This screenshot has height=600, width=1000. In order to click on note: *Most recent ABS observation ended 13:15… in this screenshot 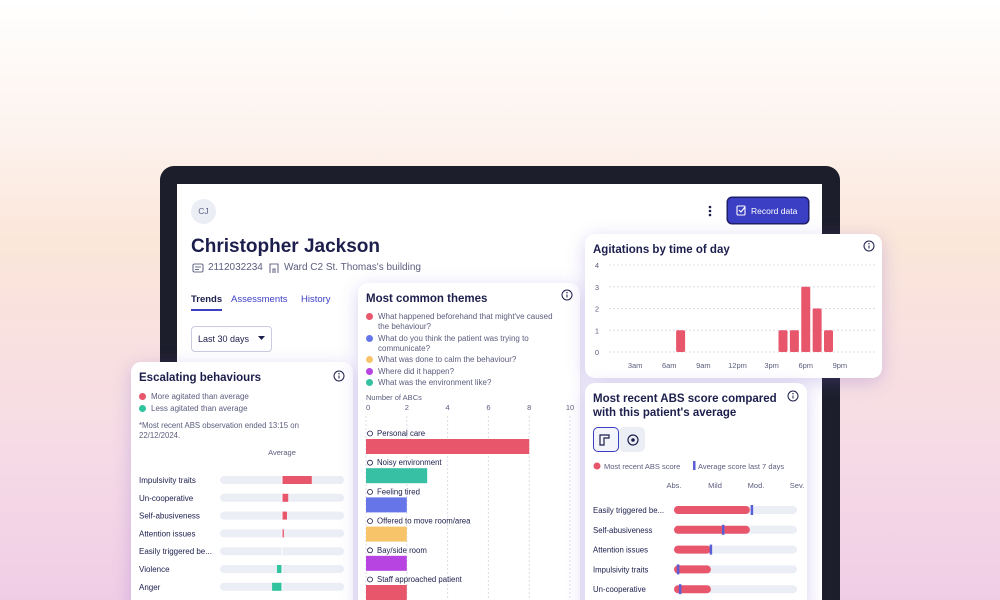, I will do `click(219, 430)`.